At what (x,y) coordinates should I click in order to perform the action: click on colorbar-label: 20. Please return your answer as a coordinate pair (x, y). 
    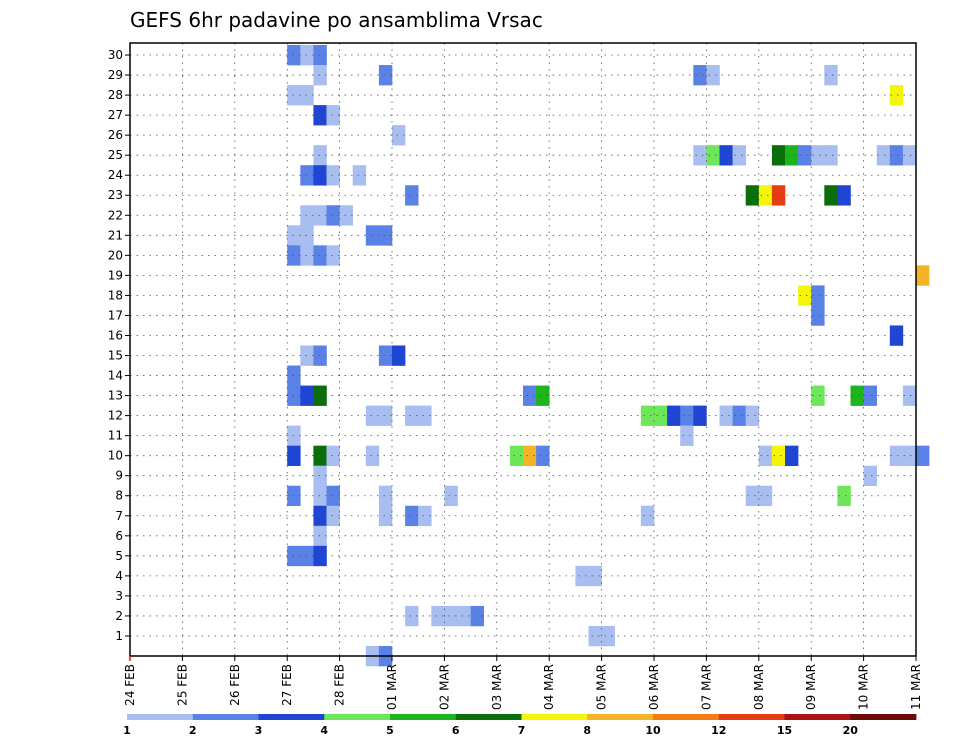
    Looking at the image, I should click on (851, 730).